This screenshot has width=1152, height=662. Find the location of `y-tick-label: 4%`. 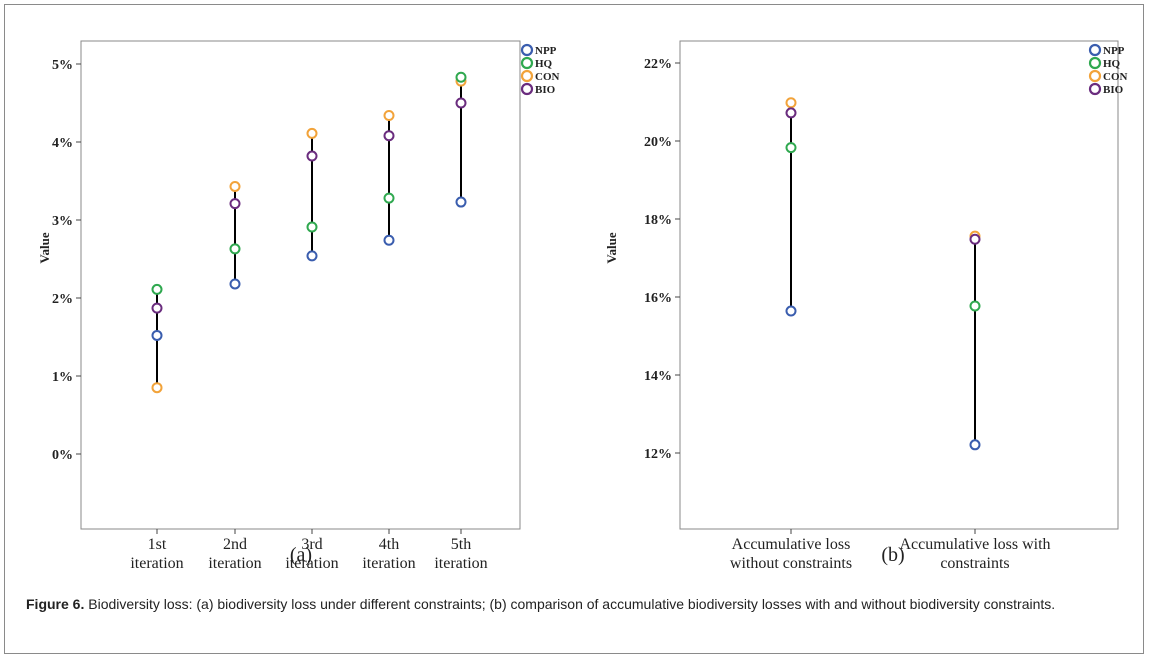

y-tick-label: 4% is located at coordinates (62, 143).